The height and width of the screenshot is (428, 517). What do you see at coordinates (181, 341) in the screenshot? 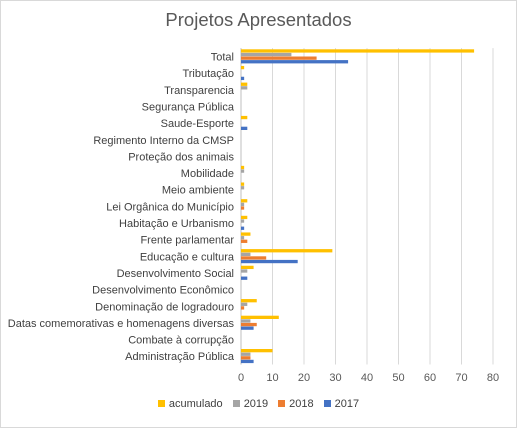
I see `category-label: Combate à corrupção` at bounding box center [181, 341].